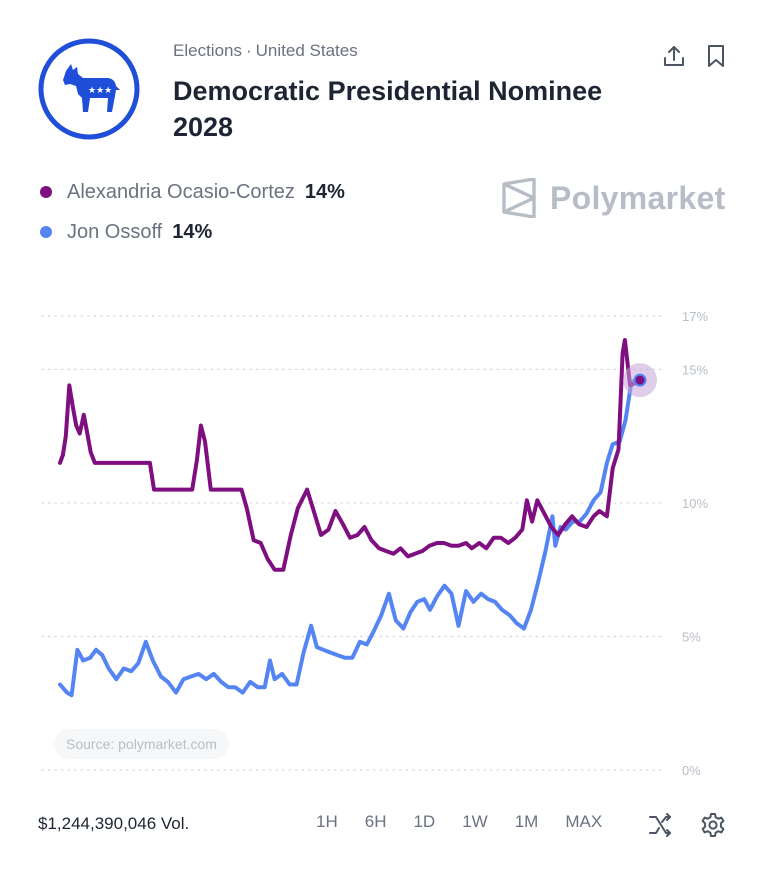  I want to click on legend-item-ossoff: Jon Ossoff 14%, so click(191, 232).